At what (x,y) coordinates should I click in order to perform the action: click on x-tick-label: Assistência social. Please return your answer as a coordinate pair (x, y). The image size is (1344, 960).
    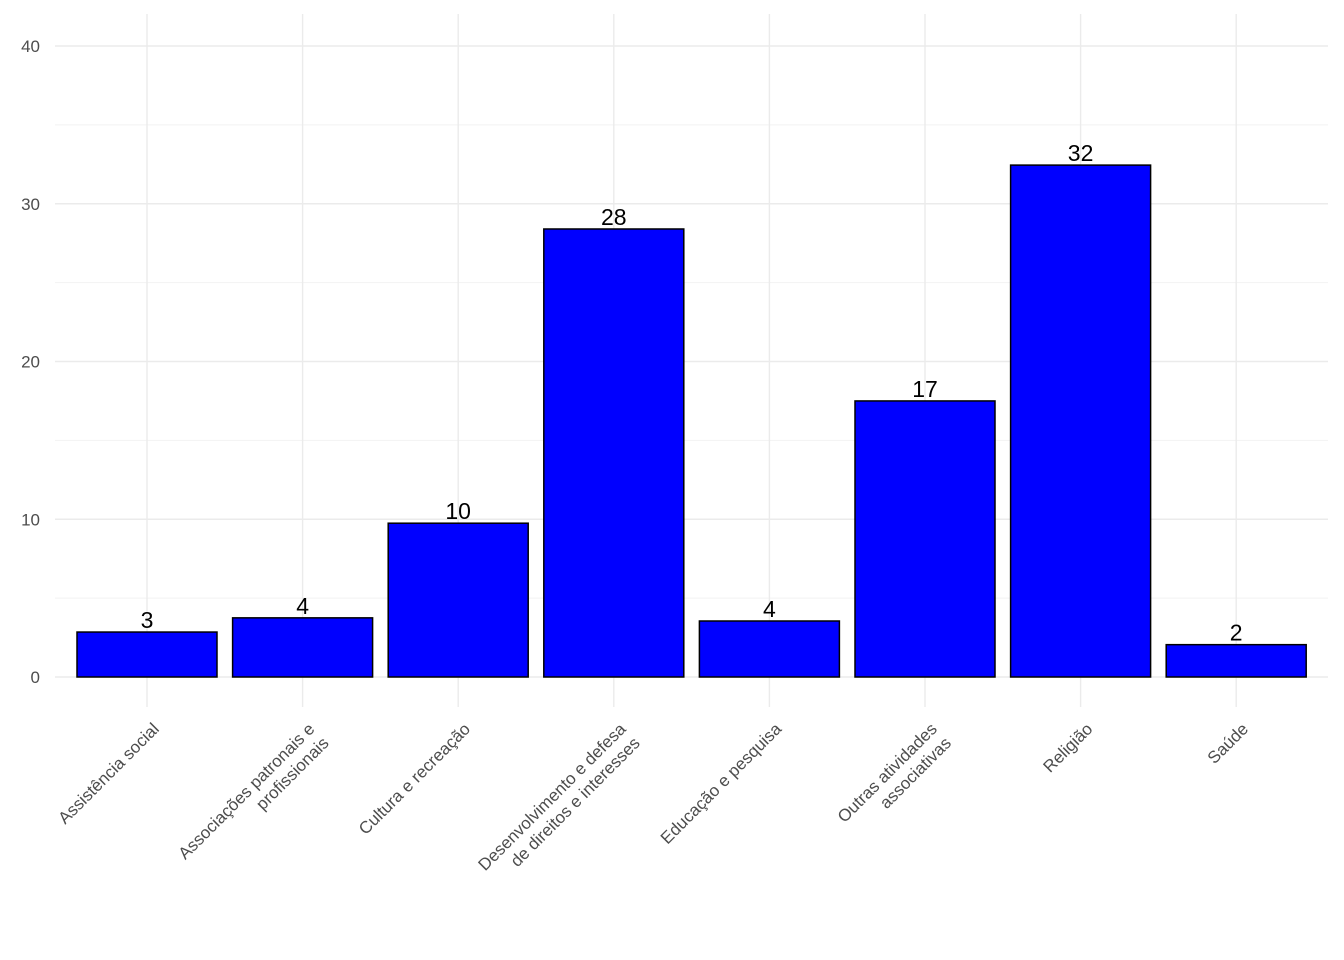
    Looking at the image, I should click on (109, 773).